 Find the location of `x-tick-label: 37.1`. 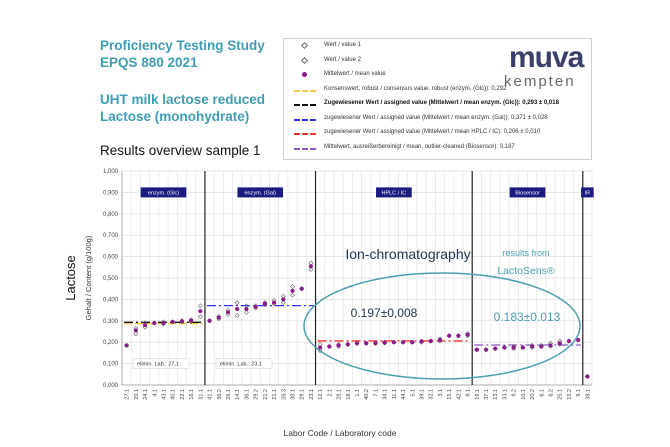

x-tick-label: 37.1 is located at coordinates (487, 394).